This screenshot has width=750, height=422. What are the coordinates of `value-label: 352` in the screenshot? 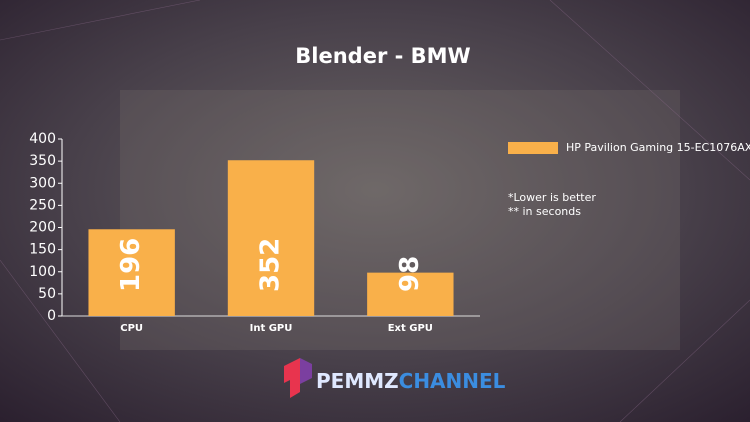 It's located at (271, 265).